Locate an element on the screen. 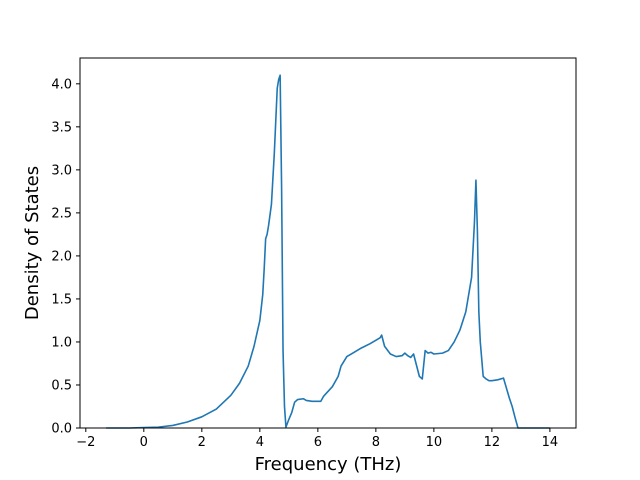 Image resolution: width=640 pixels, height=480 pixels. x-tick-label: 10 is located at coordinates (434, 442).